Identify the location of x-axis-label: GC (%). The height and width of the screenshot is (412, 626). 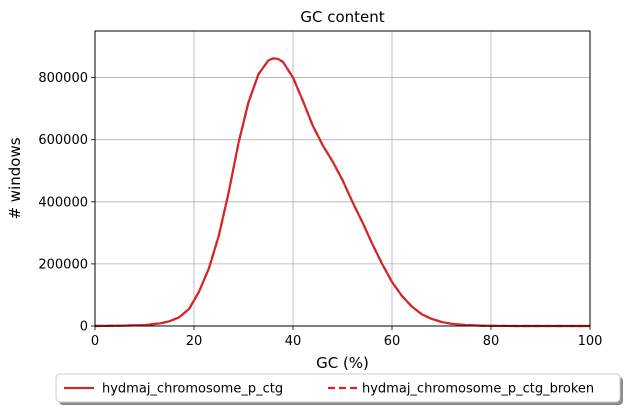
(342, 363).